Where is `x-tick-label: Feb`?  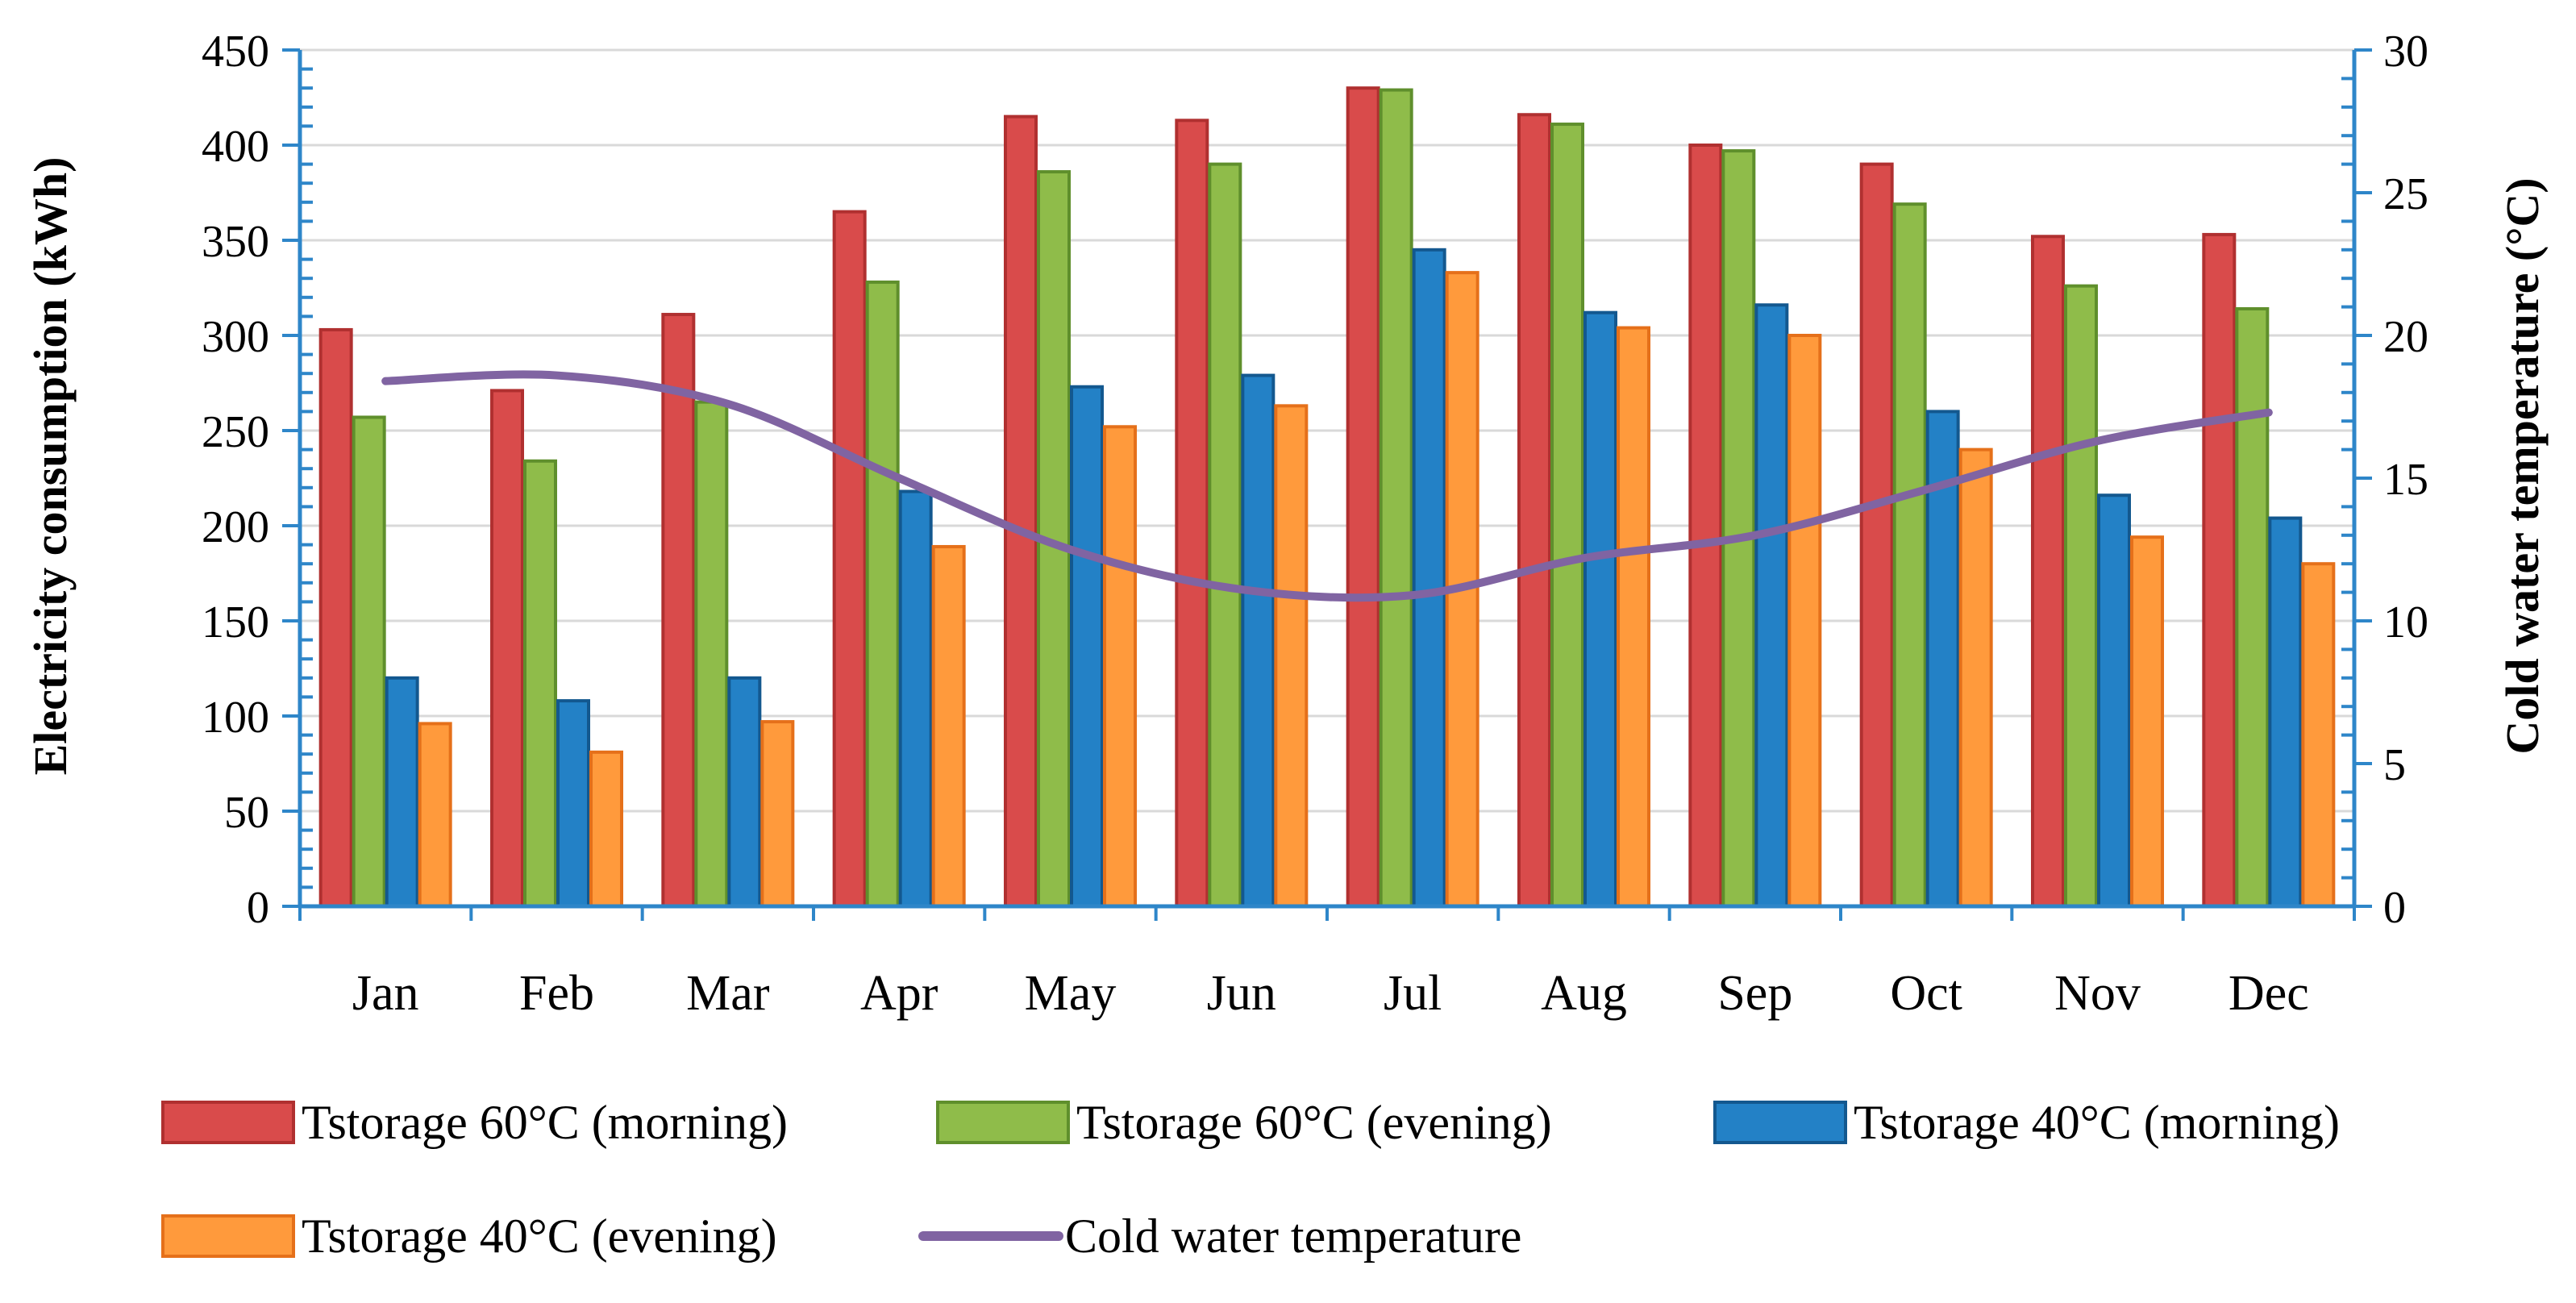
x-tick-label: Feb is located at coordinates (556, 993).